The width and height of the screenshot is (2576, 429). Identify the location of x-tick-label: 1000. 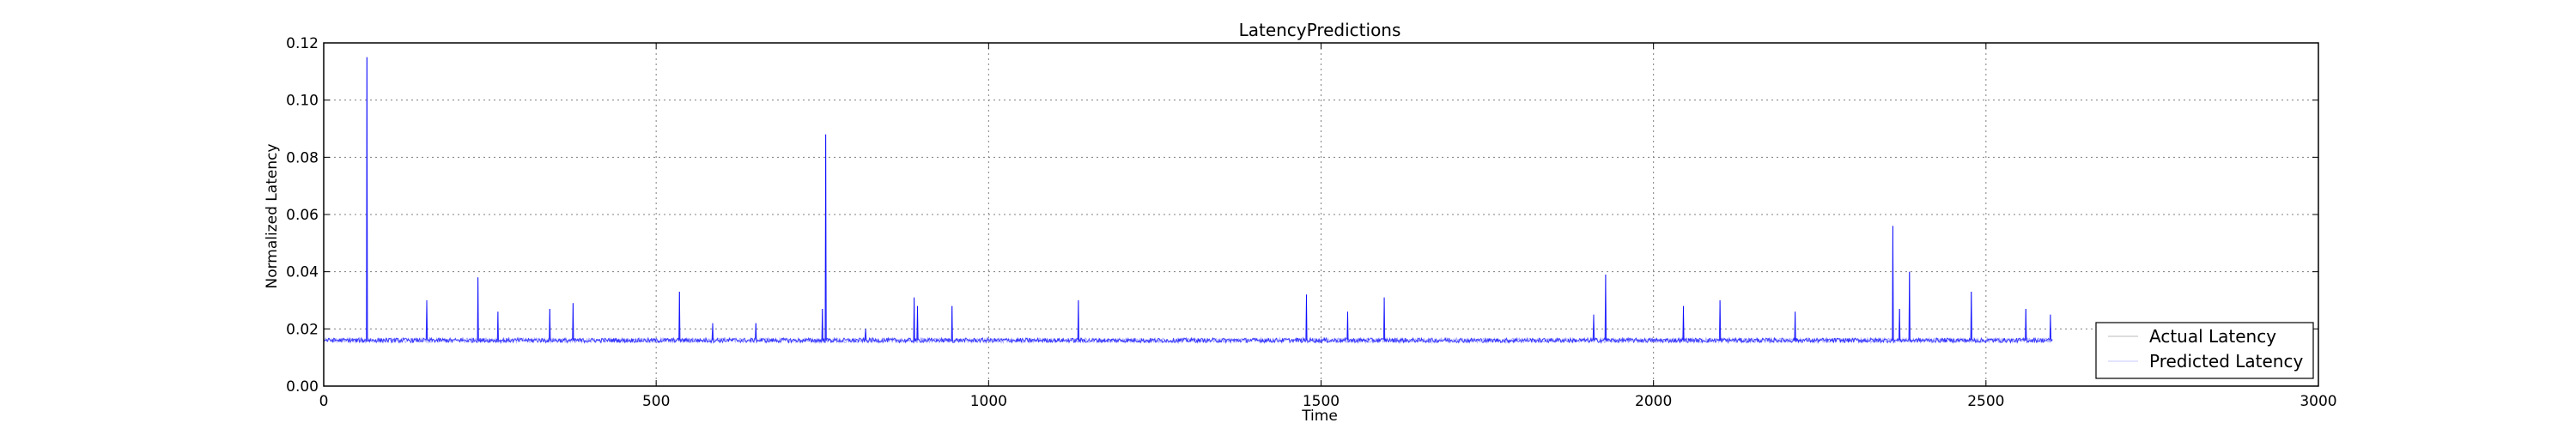
(988, 401).